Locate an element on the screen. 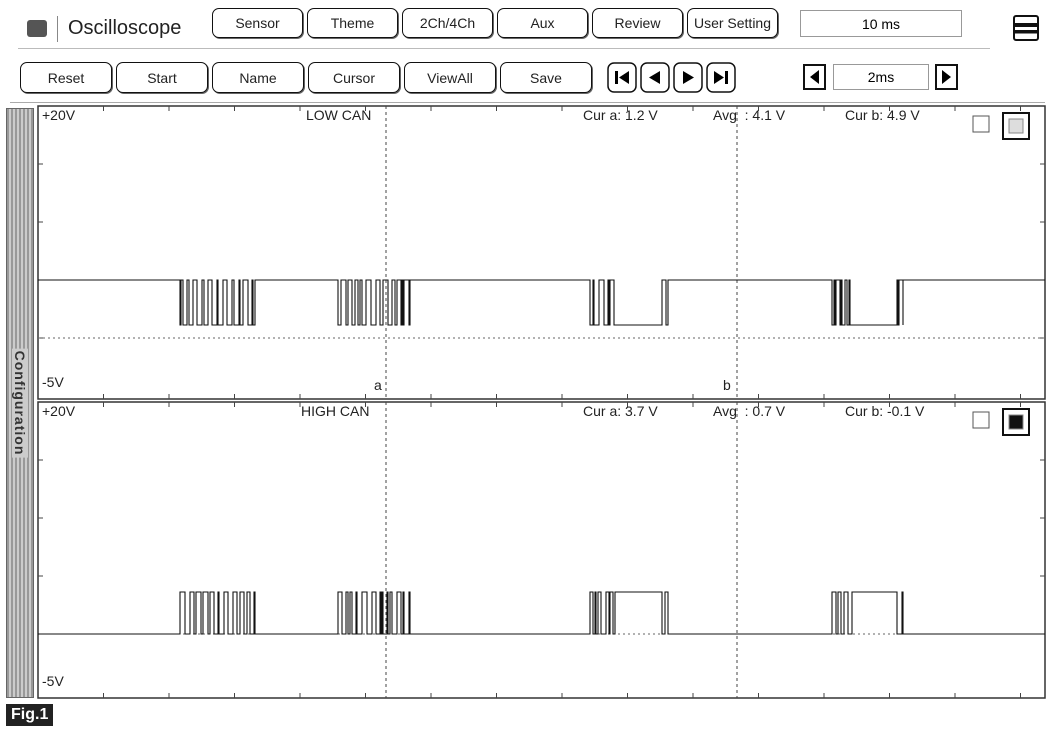  nav-first is located at coordinates (622, 77).